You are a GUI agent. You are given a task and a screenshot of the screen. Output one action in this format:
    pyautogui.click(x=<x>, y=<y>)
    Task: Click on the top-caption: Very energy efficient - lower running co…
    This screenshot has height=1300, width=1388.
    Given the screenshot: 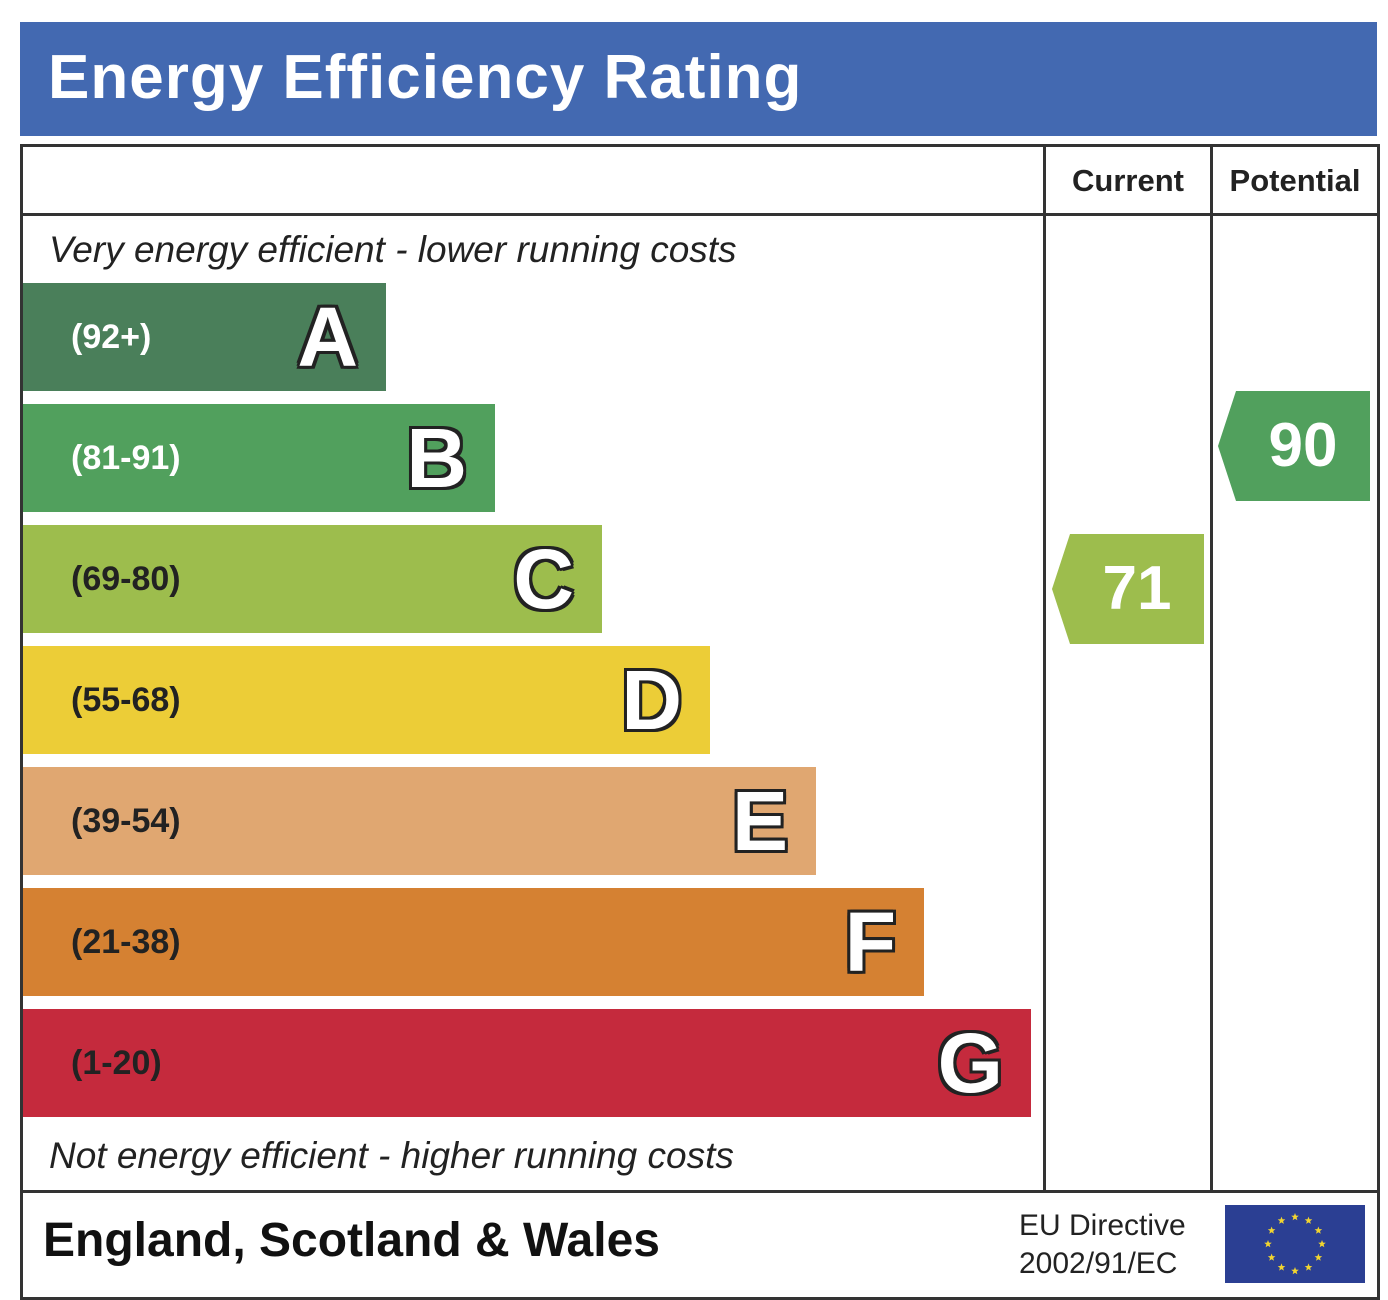 What is the action you would take?
    pyautogui.click(x=393, y=249)
    